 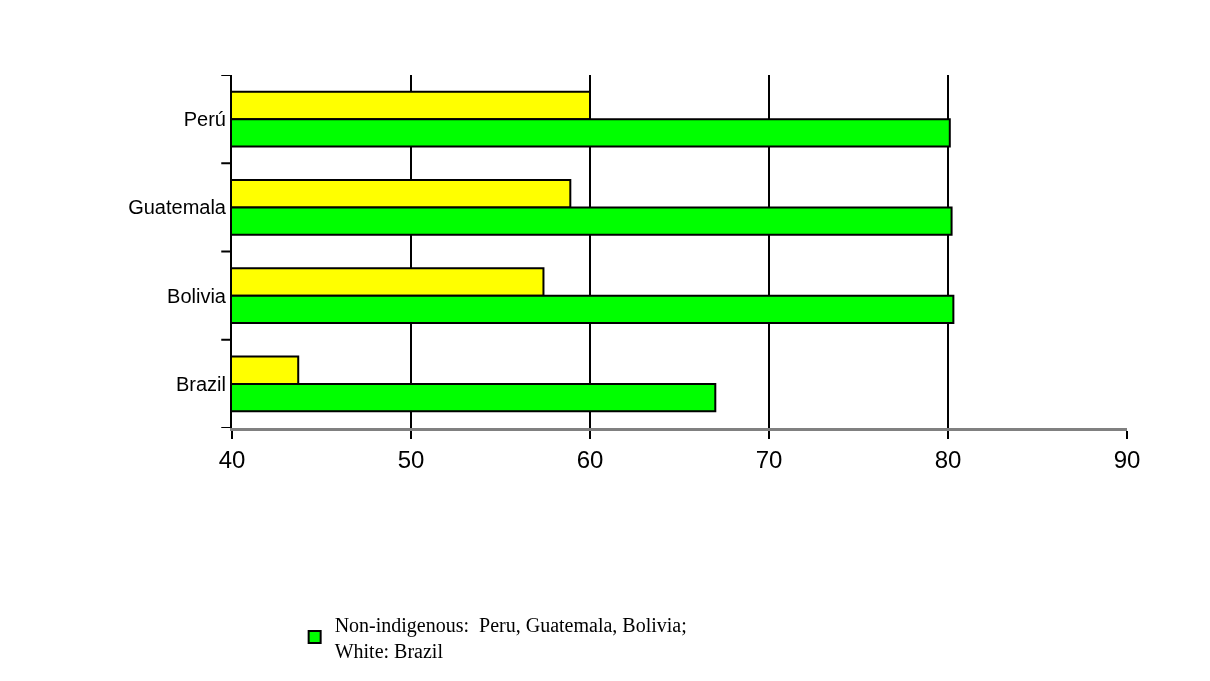 I want to click on x-tick-label: 40, so click(x=232, y=459).